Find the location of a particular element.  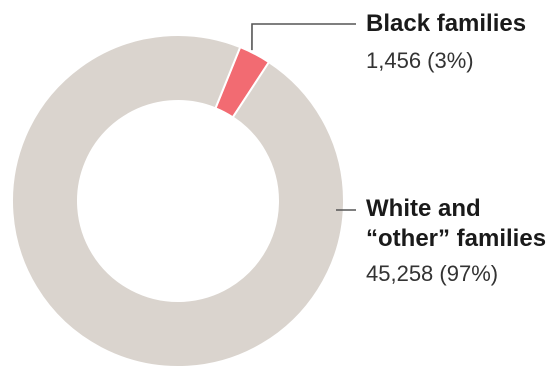

white-other-families-label-group: White and “other” families 45,258 (97%) is located at coordinates (441, 240).